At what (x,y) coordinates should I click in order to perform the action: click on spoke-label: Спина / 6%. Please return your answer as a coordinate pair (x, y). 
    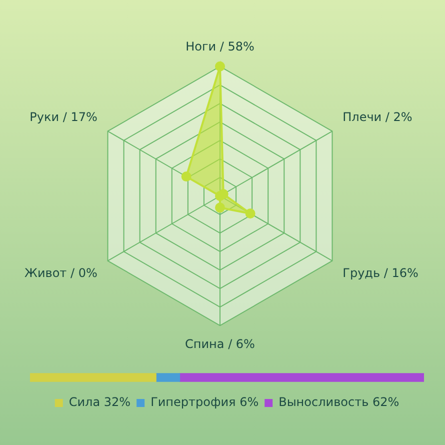
    Looking at the image, I should click on (220, 343).